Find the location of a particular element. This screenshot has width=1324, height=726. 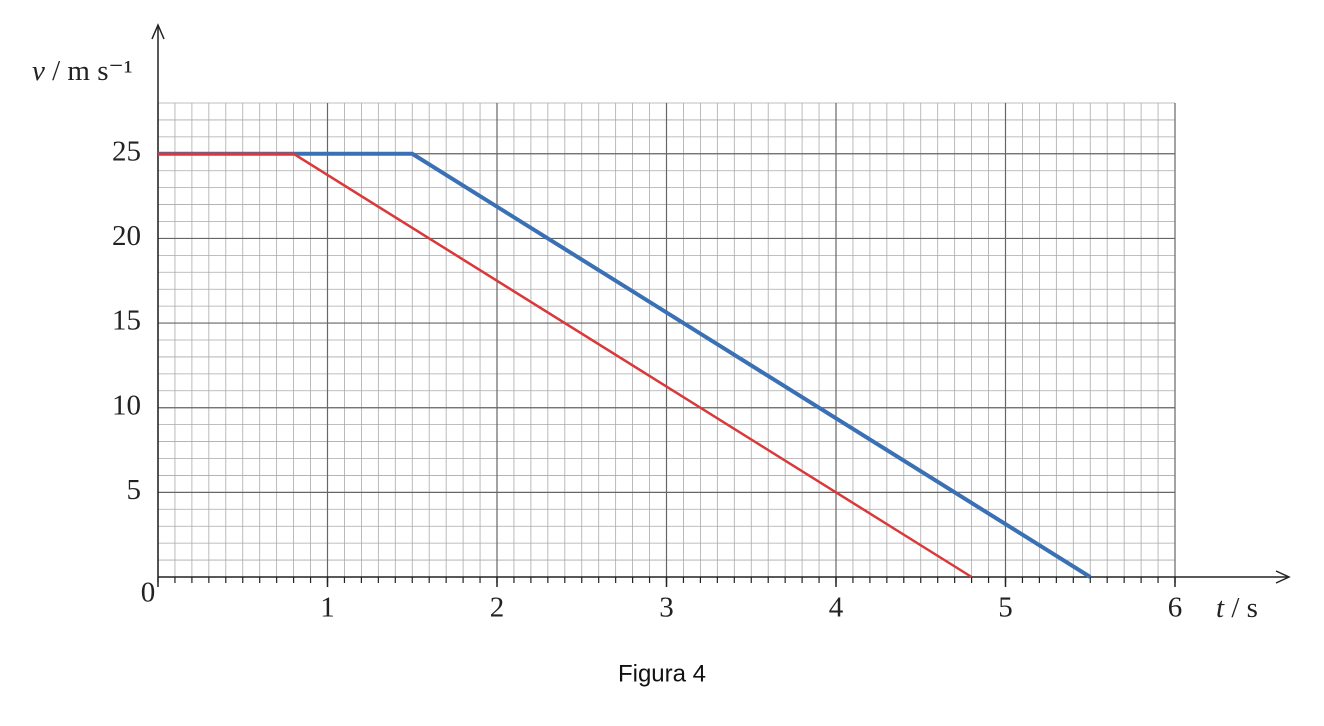

x-tick-label: 3 is located at coordinates (666, 608).